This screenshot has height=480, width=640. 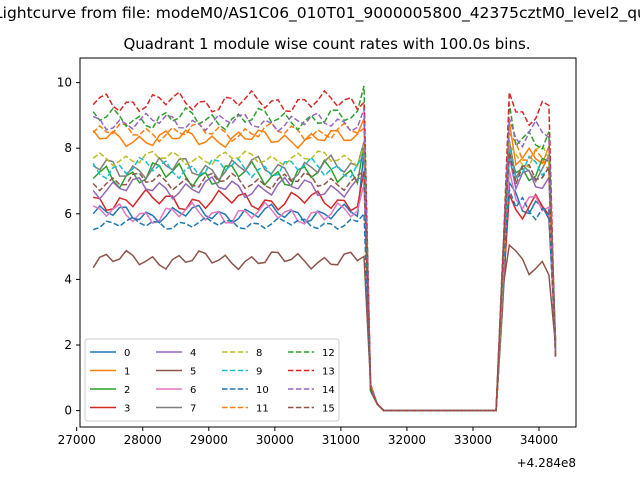 I want to click on x-tick-label: 34000, so click(x=539, y=440).